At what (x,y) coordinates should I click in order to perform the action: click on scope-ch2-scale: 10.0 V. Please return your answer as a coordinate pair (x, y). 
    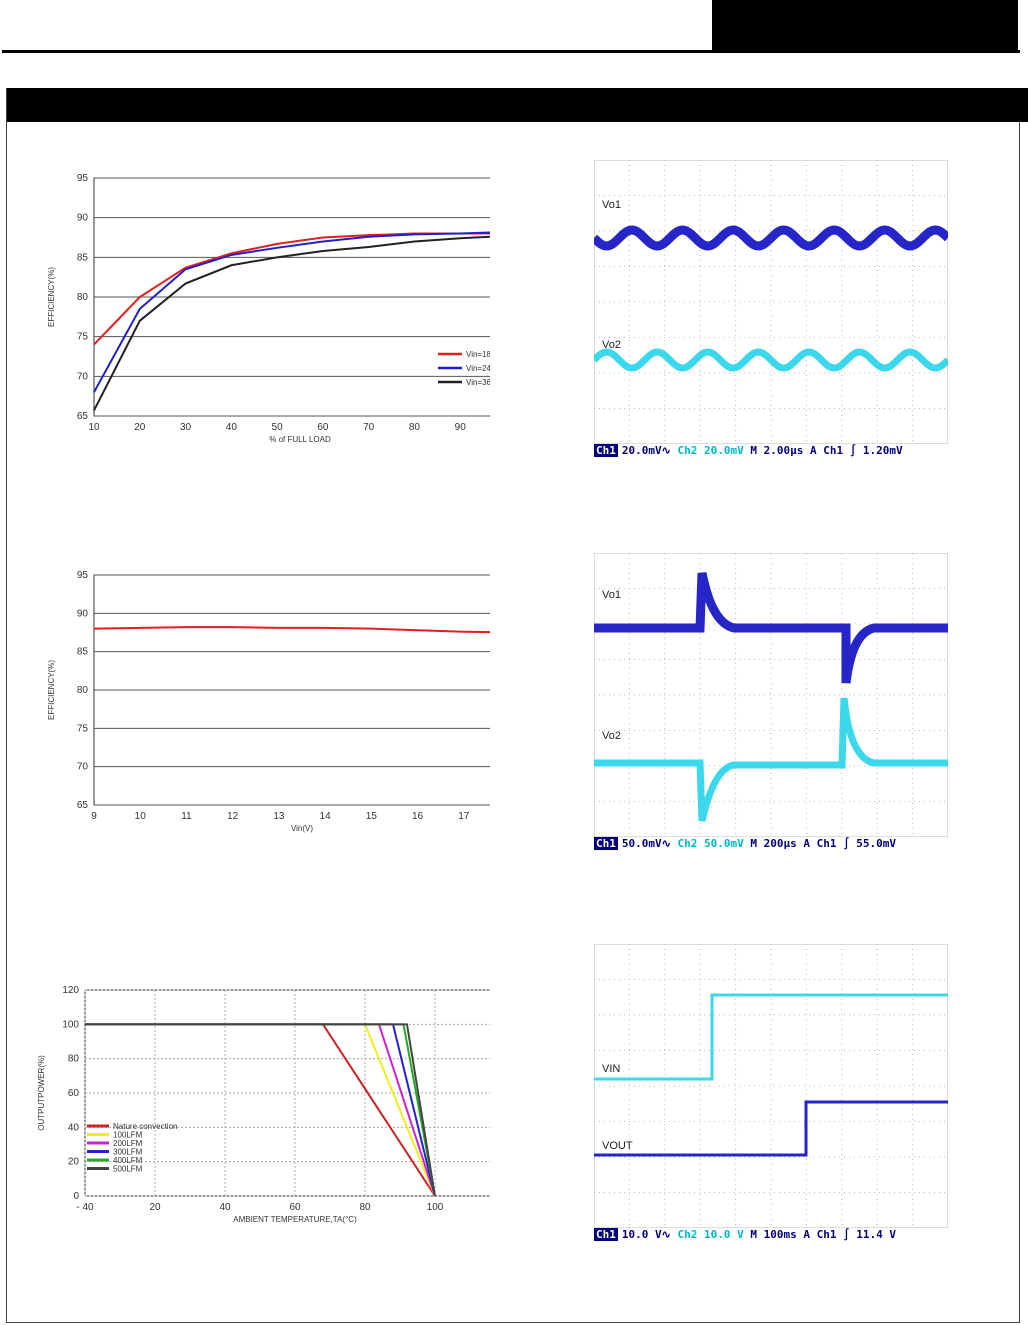
    Looking at the image, I should click on (723, 1234).